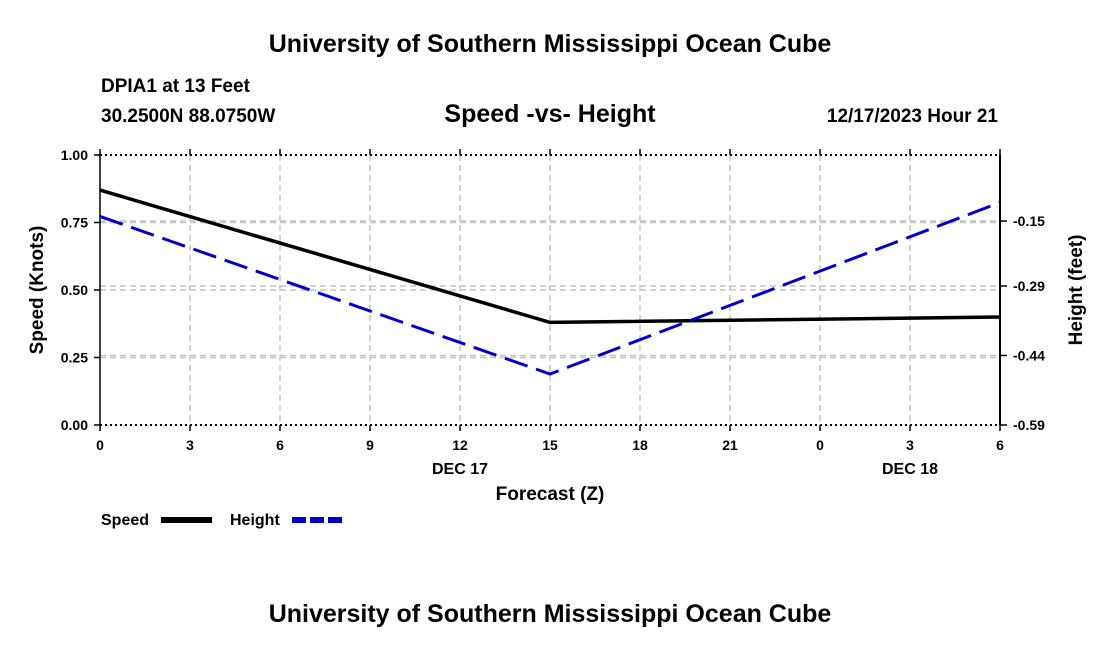 The width and height of the screenshot is (1100, 650). What do you see at coordinates (460, 469) in the screenshot?
I see `date-label: DEC 17` at bounding box center [460, 469].